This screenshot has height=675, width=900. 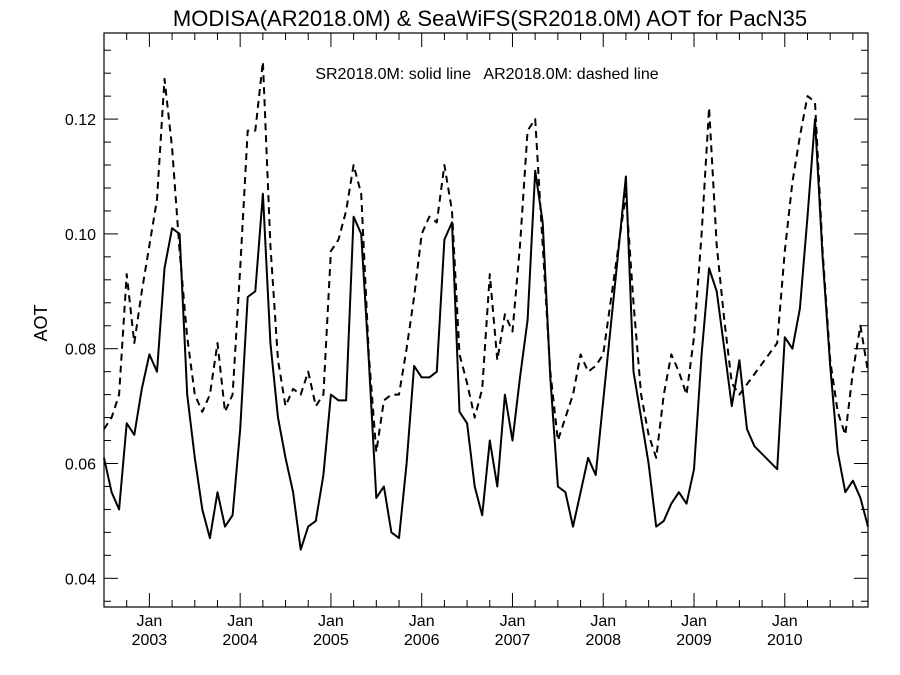 What do you see at coordinates (694, 640) in the screenshot?
I see `x-tick-year: 2009` at bounding box center [694, 640].